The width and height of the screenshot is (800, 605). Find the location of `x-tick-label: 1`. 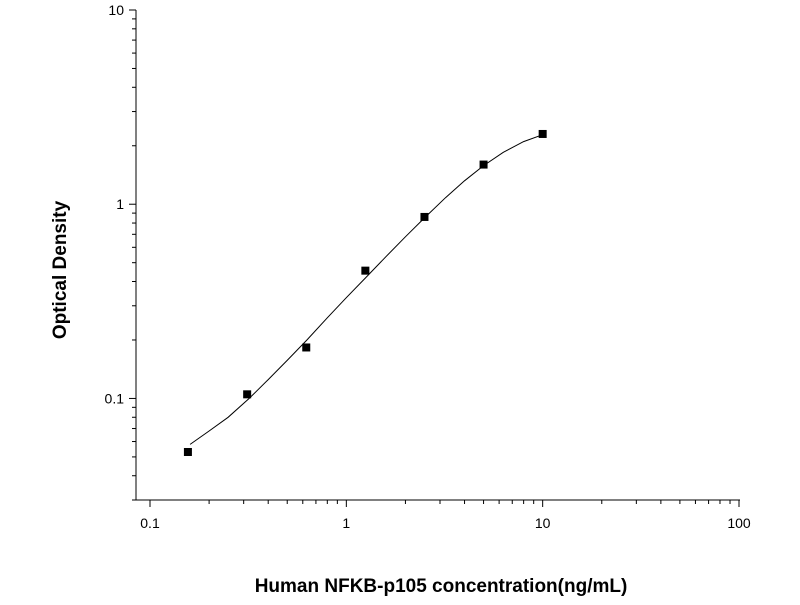

x-tick-label: 1 is located at coordinates (346, 523).